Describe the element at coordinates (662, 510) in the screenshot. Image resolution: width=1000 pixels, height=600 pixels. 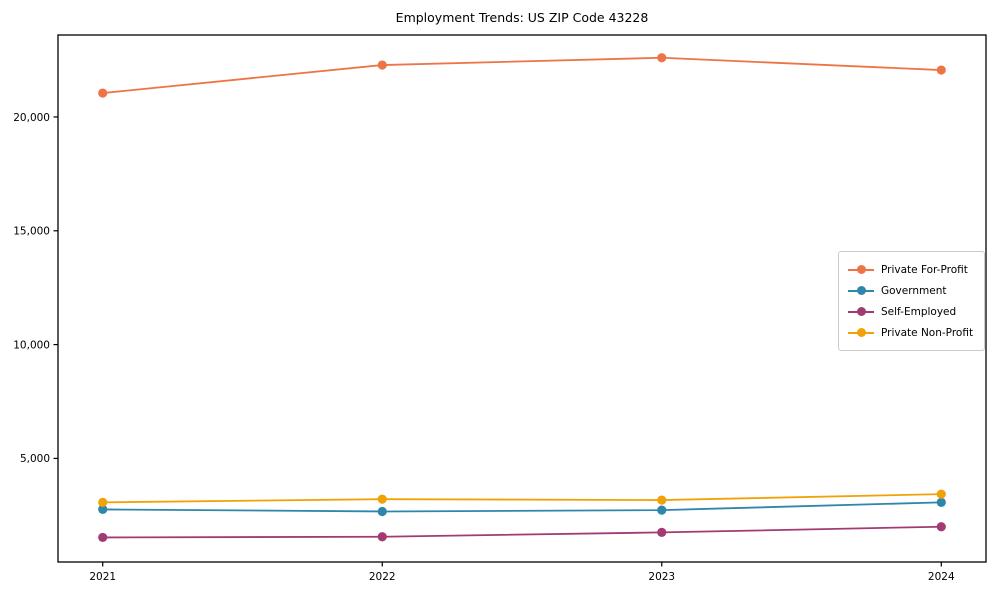
I see `data-point-government-2023` at that location.